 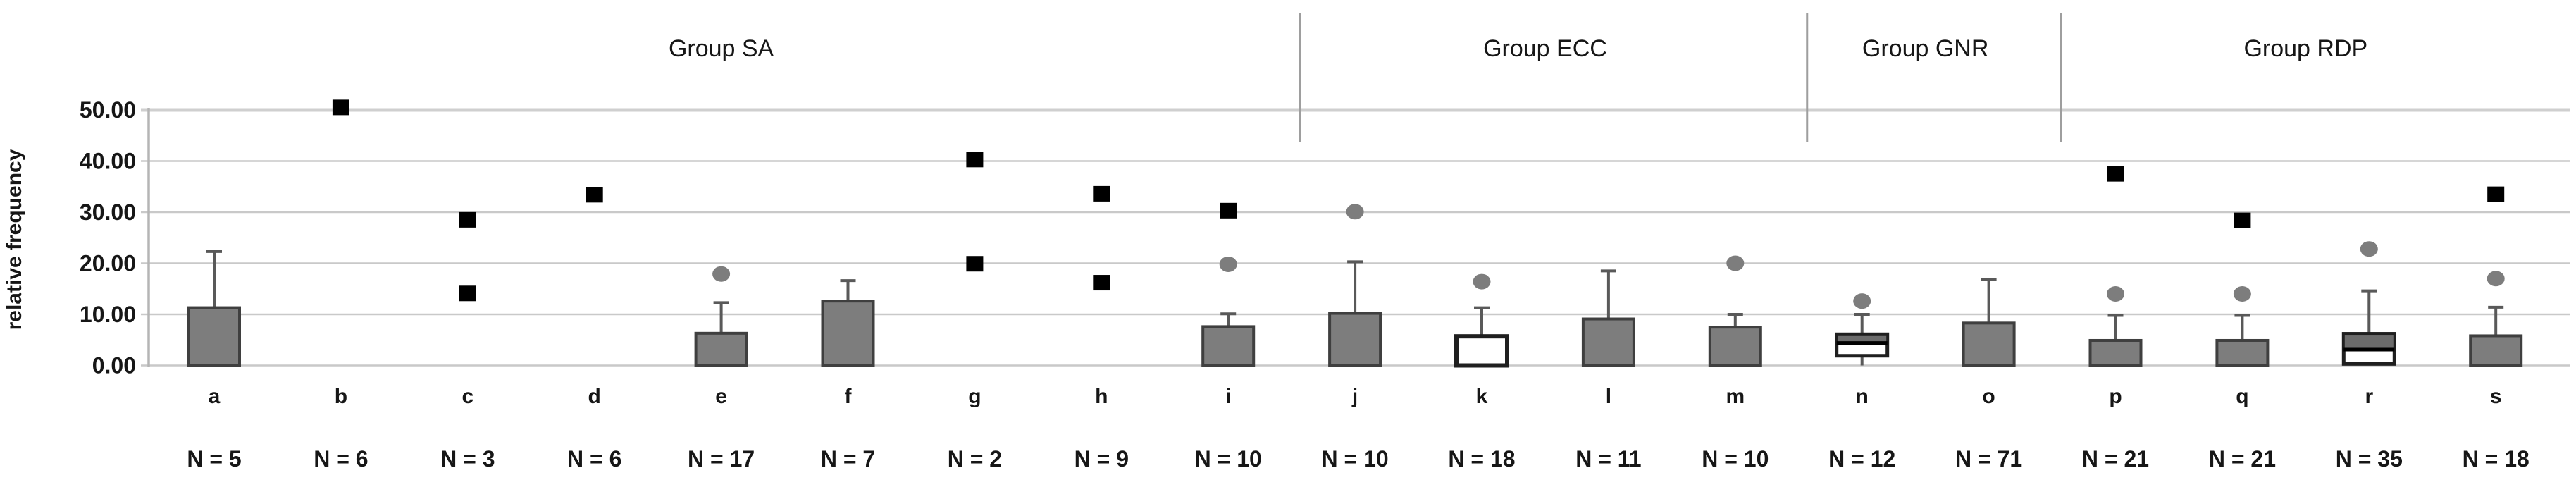 What do you see at coordinates (1988, 396) in the screenshot?
I see `category-label-o: o` at bounding box center [1988, 396].